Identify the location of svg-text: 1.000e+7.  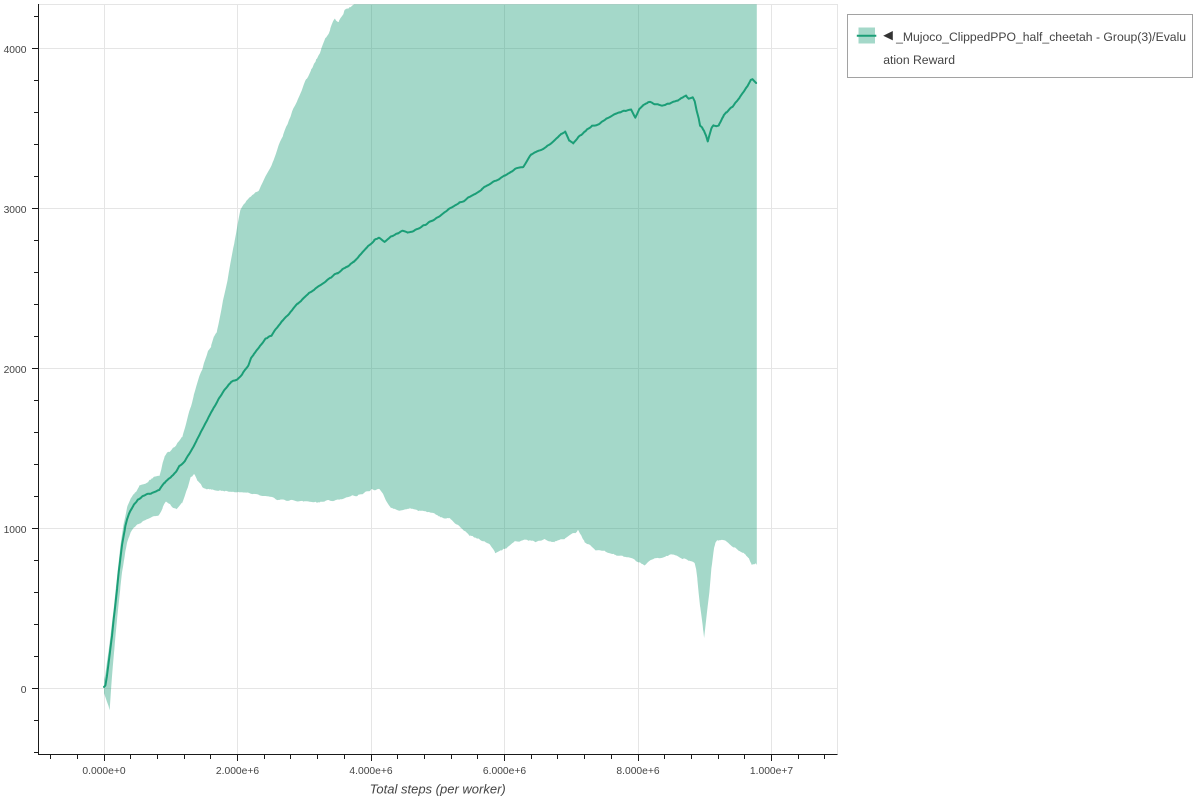
(772, 771).